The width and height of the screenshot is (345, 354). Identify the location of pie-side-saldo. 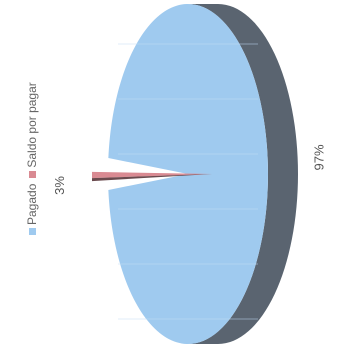
(152, 178).